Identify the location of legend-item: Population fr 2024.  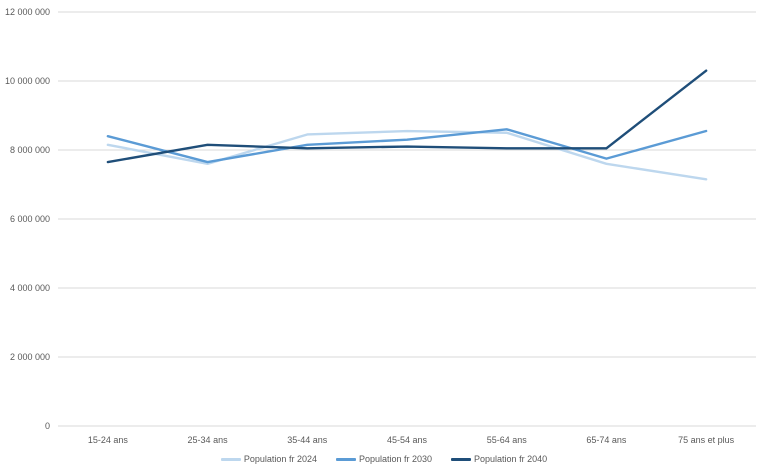
(268, 459).